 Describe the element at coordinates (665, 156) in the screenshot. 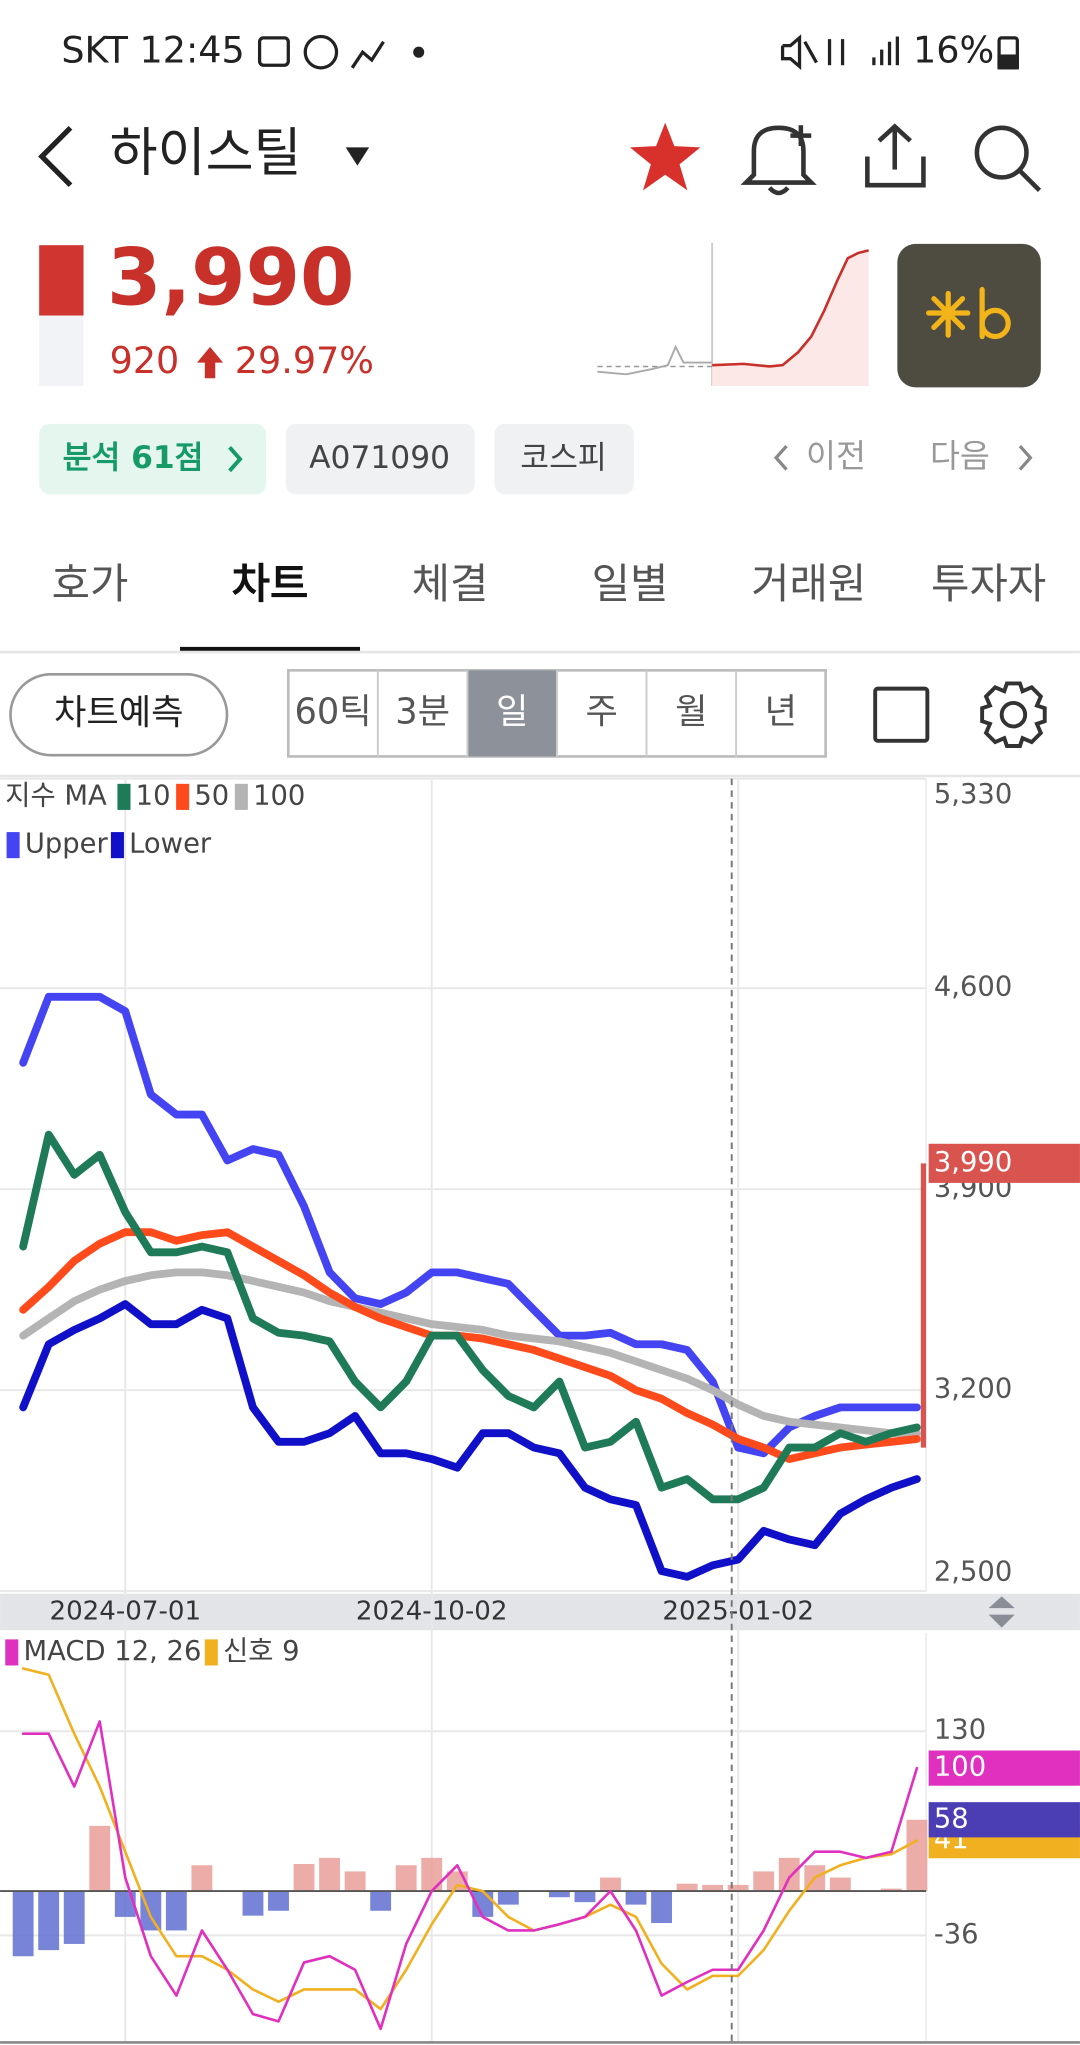

I see `favorite-star` at that location.